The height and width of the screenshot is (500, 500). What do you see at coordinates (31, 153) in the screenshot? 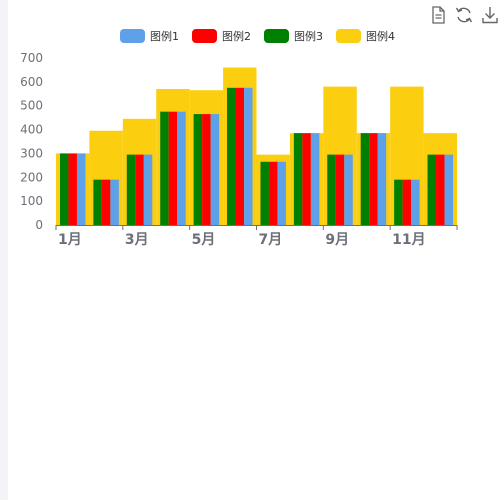
I see `y-tick-label: 300` at bounding box center [31, 153].